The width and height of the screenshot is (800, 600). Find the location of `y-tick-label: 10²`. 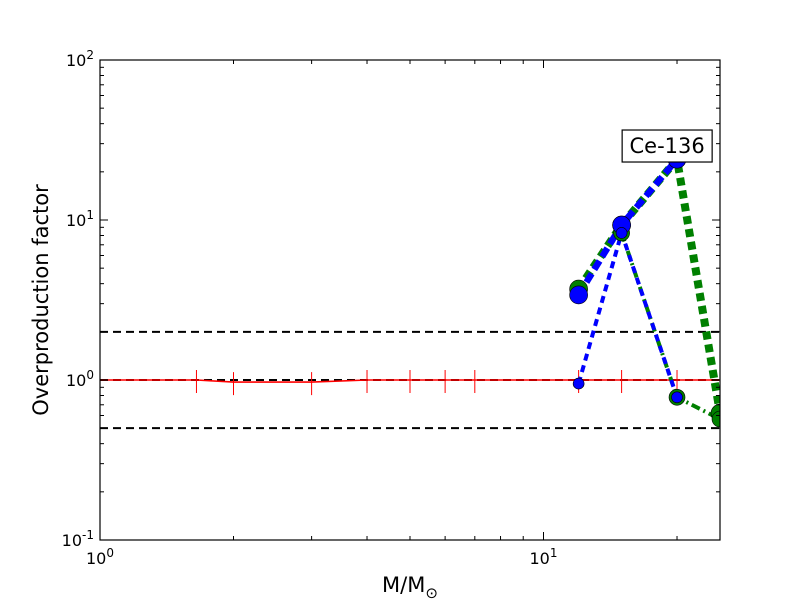

y-tick-label: 10² is located at coordinates (80, 59).